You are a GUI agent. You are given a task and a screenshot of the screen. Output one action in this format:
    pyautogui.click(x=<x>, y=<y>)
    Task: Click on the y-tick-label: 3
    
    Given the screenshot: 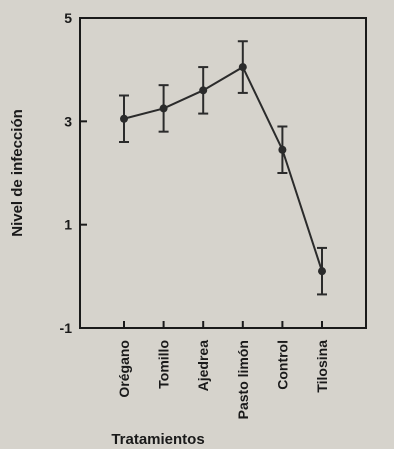 What is the action you would take?
    pyautogui.click(x=68, y=121)
    